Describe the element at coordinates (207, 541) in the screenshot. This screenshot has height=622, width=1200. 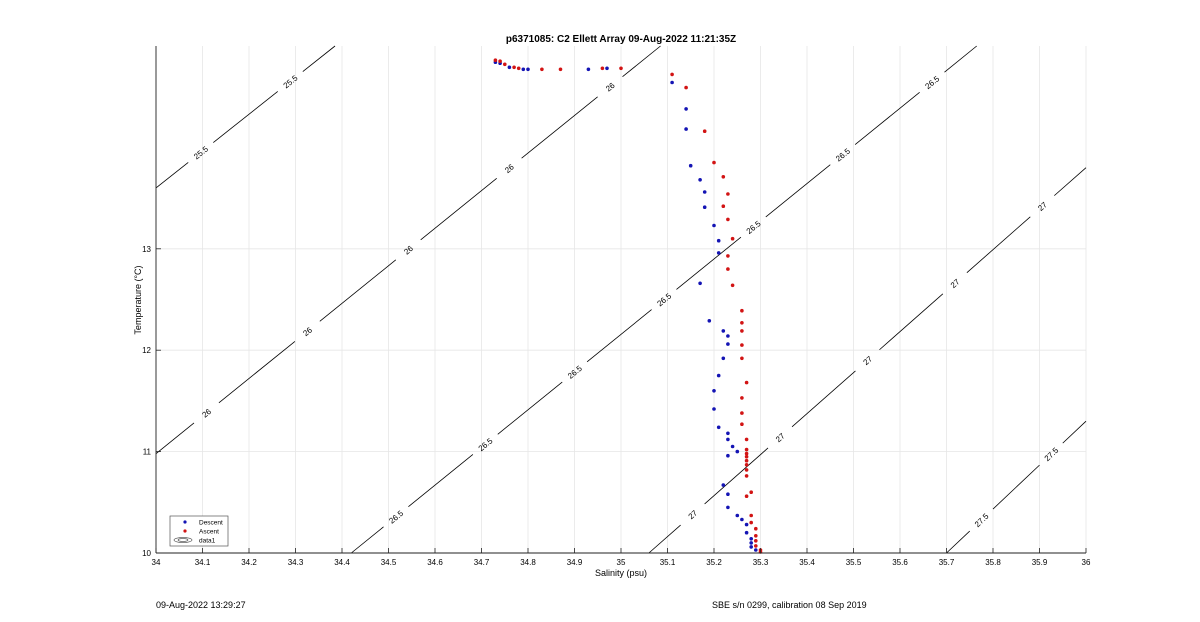
I see `legend-label: data1` at that location.